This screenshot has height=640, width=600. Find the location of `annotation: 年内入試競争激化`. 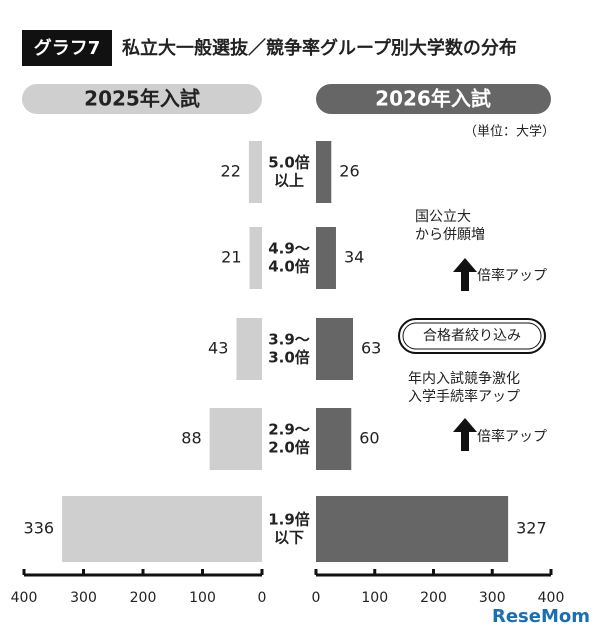

annotation: 年内入試競争激化 is located at coordinates (464, 378).